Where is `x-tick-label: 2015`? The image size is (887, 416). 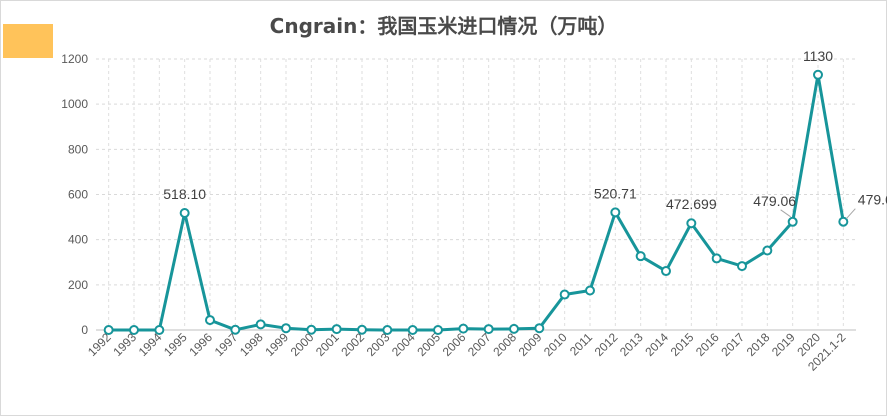
x-tick-label: 2015 is located at coordinates (682, 344).